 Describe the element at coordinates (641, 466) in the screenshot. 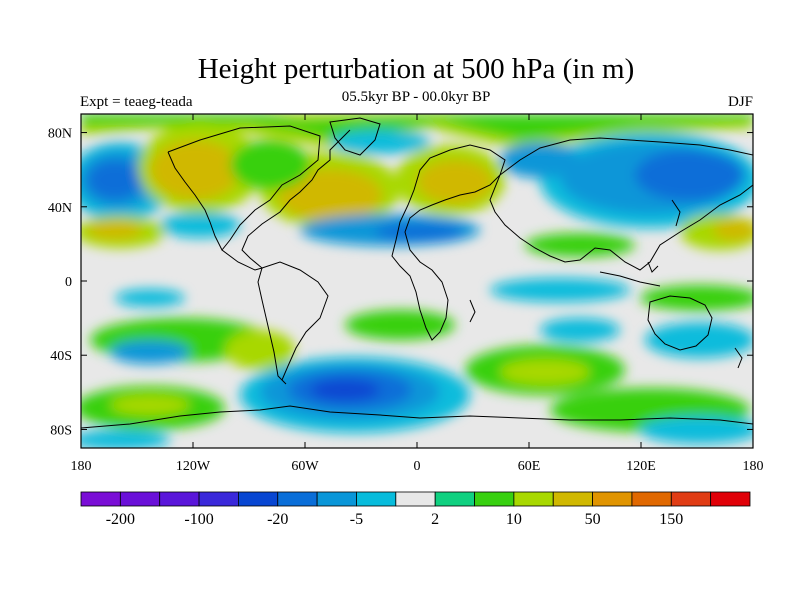

I see `x-tick-label: 120E` at that location.